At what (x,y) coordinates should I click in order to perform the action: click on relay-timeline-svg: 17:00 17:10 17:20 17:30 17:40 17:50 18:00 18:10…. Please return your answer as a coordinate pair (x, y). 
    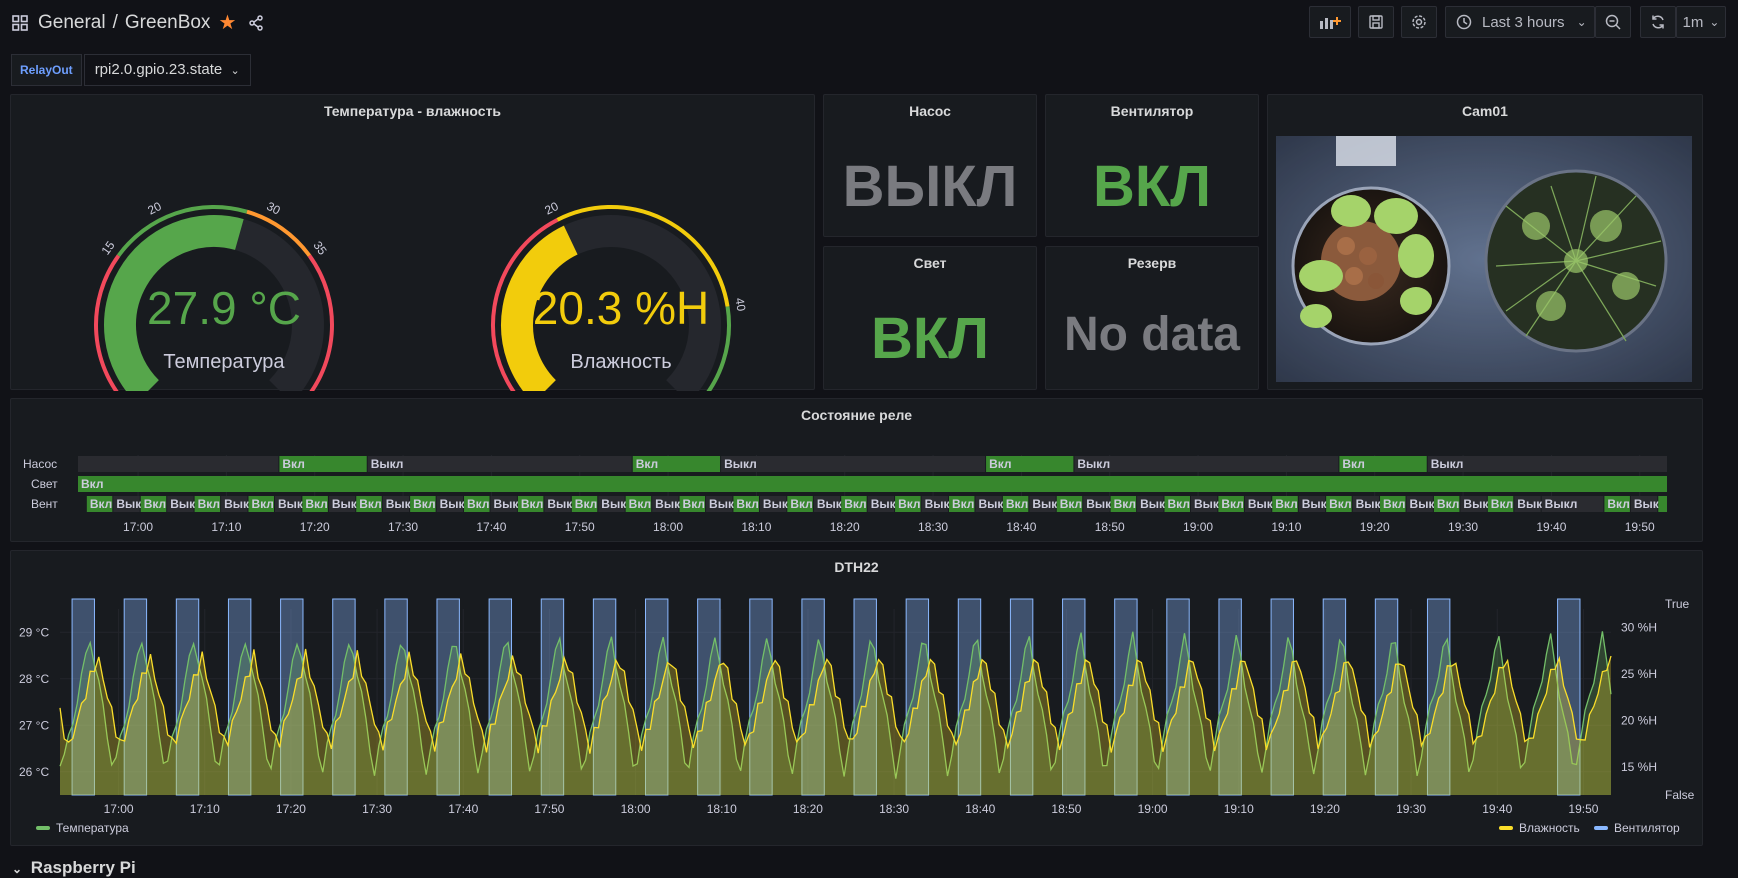
    Looking at the image, I should click on (872, 494).